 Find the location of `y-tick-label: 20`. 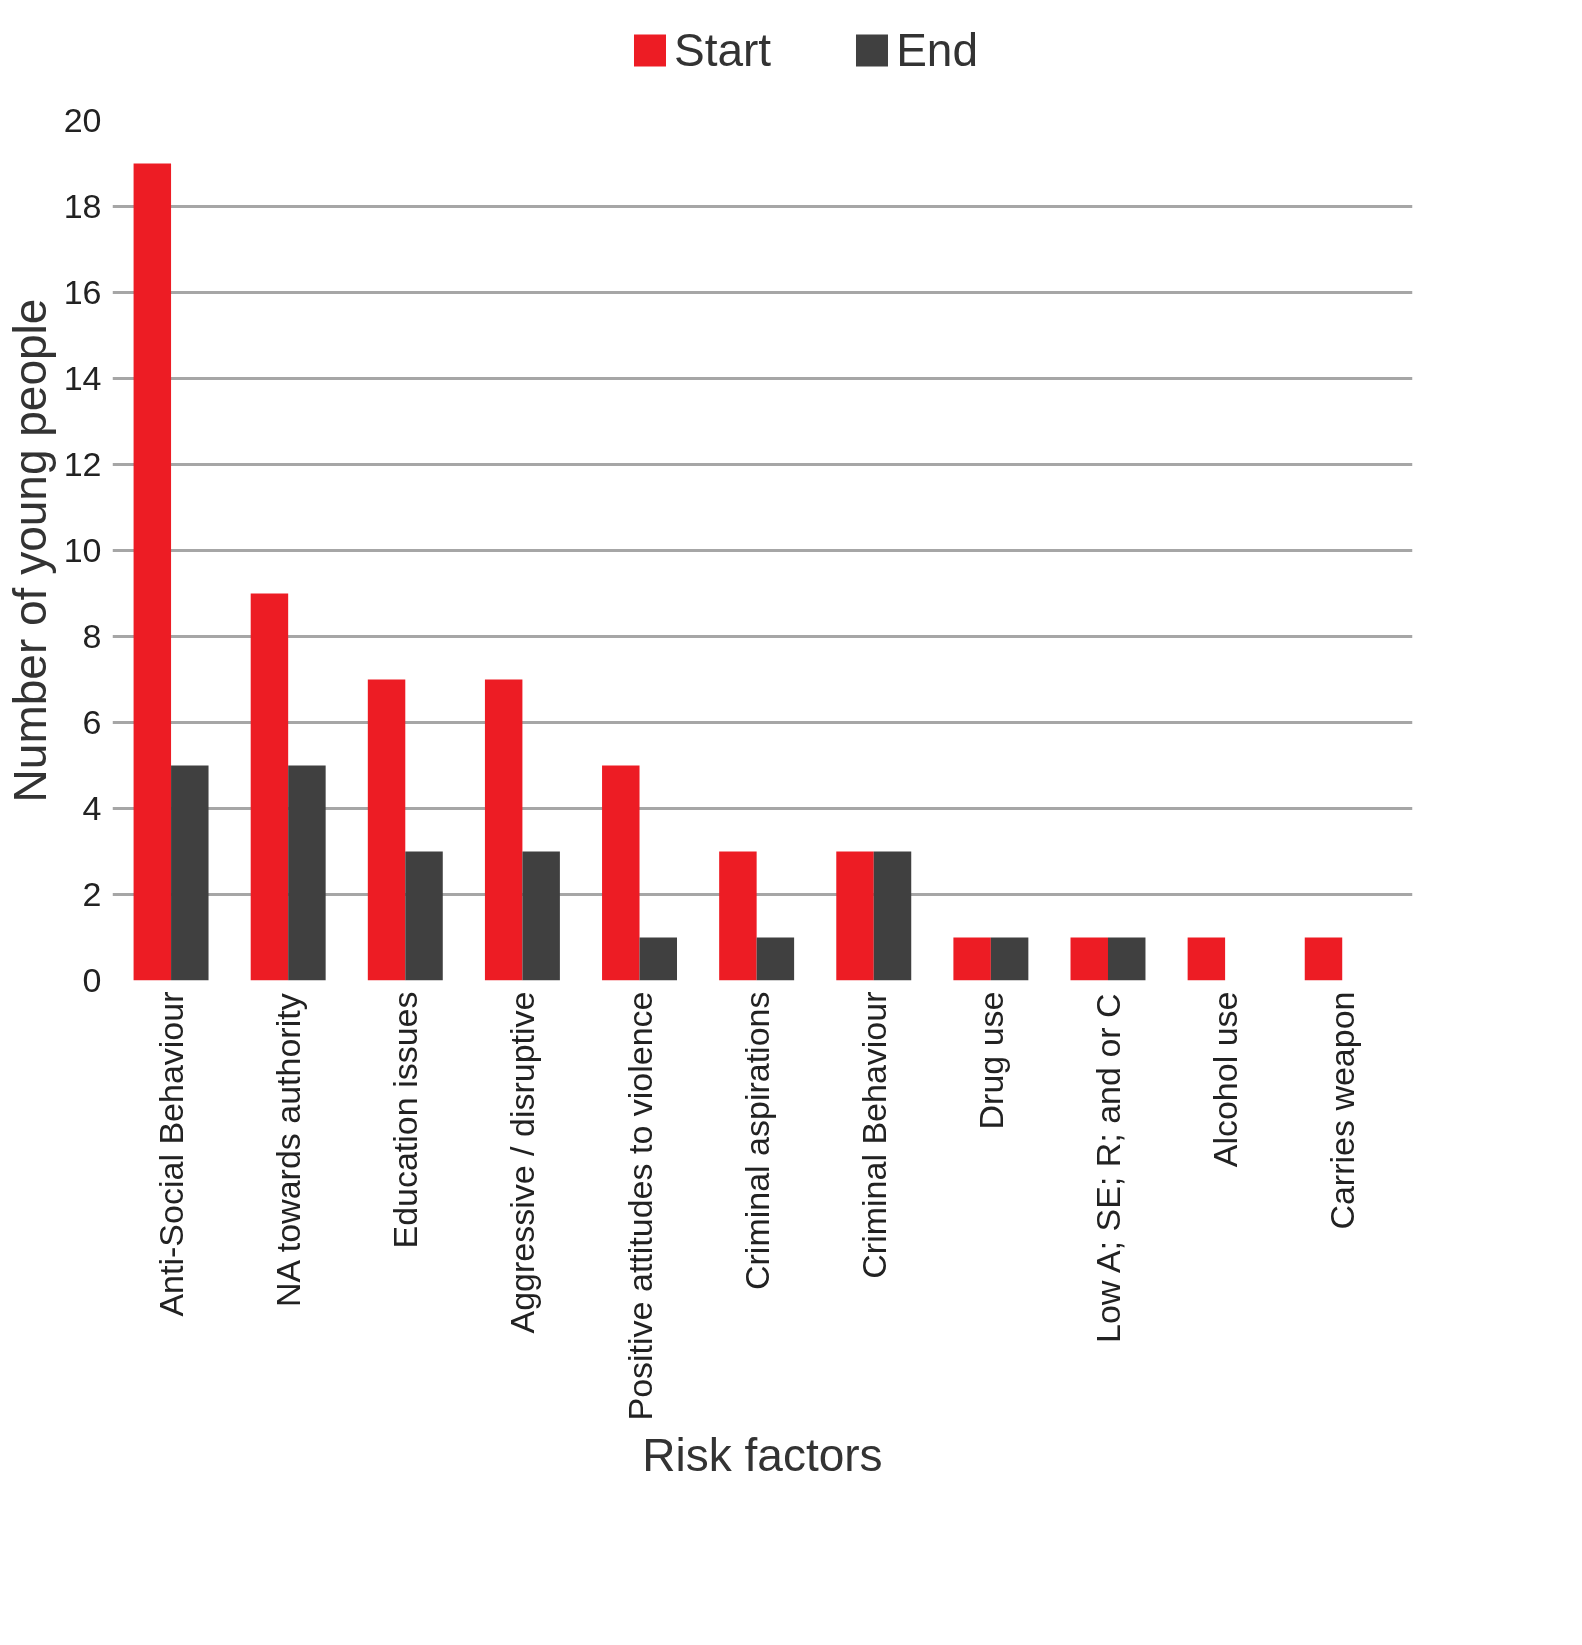

y-tick-label: 20 is located at coordinates (82, 120).